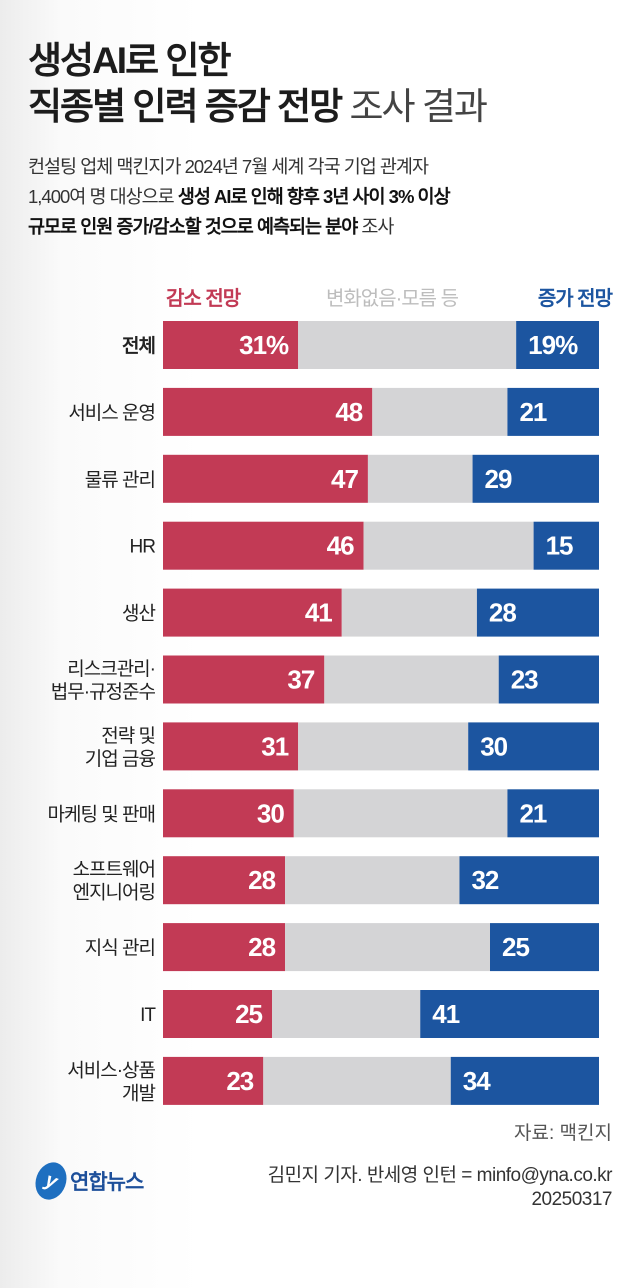  Describe the element at coordinates (348, 412) in the screenshot. I see `value-label: 48` at that location.